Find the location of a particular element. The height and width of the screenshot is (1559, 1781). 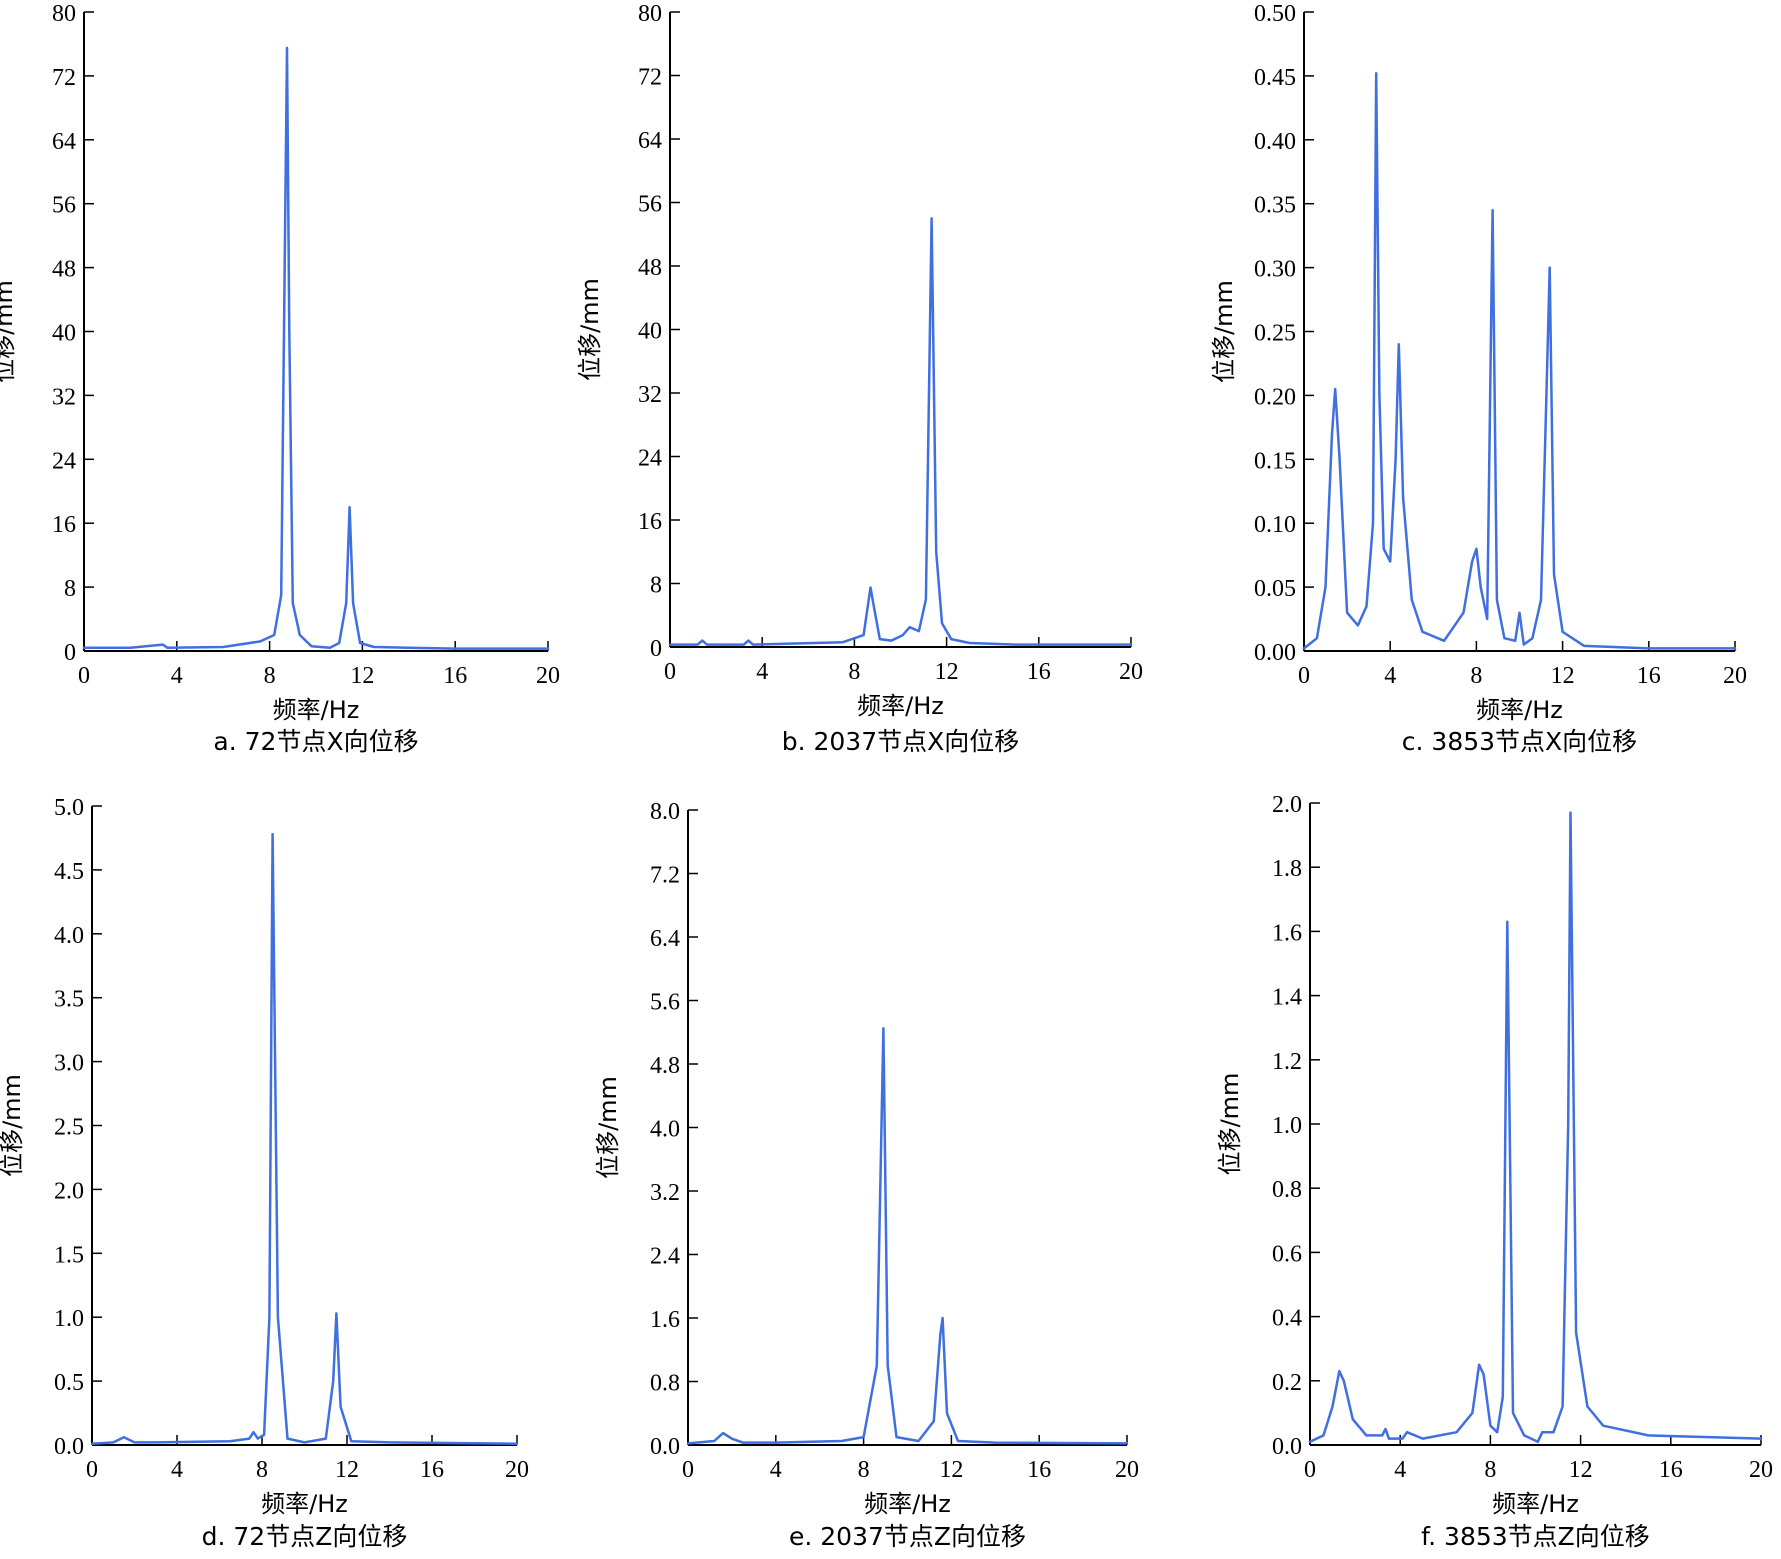

y-tick-label: 5.6 is located at coordinates (665, 1003).